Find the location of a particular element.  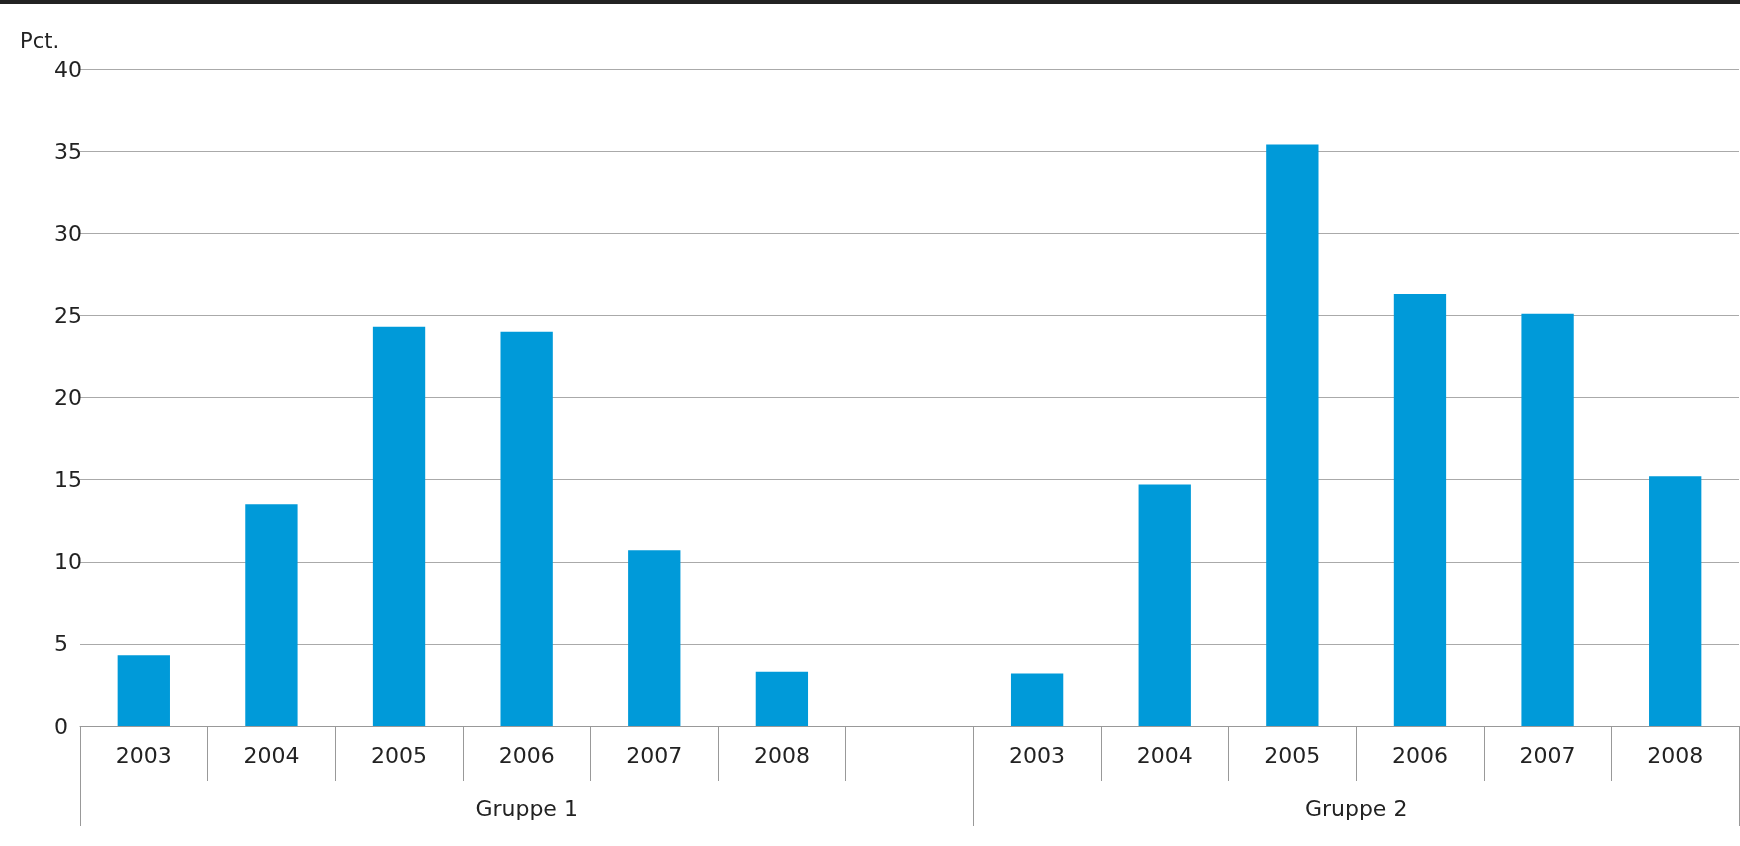

y-tick-label: 40 is located at coordinates (68, 69).